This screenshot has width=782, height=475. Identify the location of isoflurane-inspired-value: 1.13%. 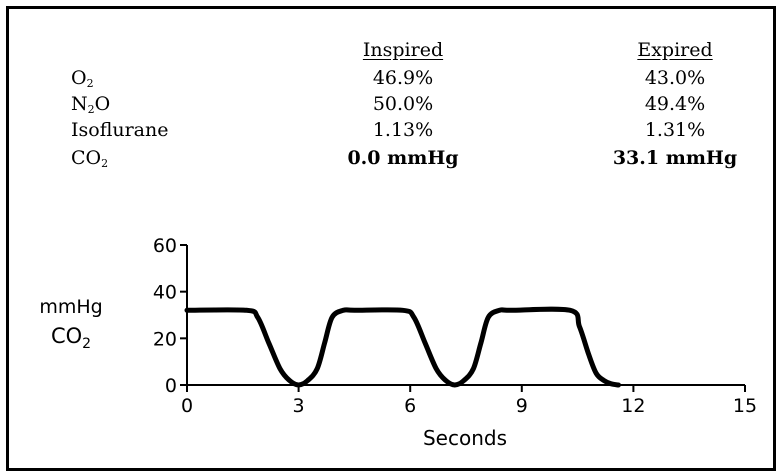
(403, 130).